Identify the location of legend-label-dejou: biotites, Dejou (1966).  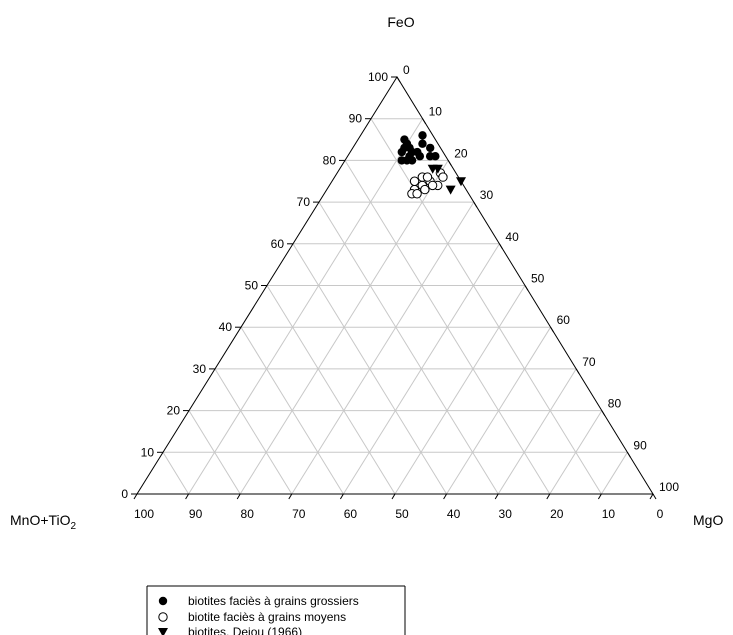
(245, 630).